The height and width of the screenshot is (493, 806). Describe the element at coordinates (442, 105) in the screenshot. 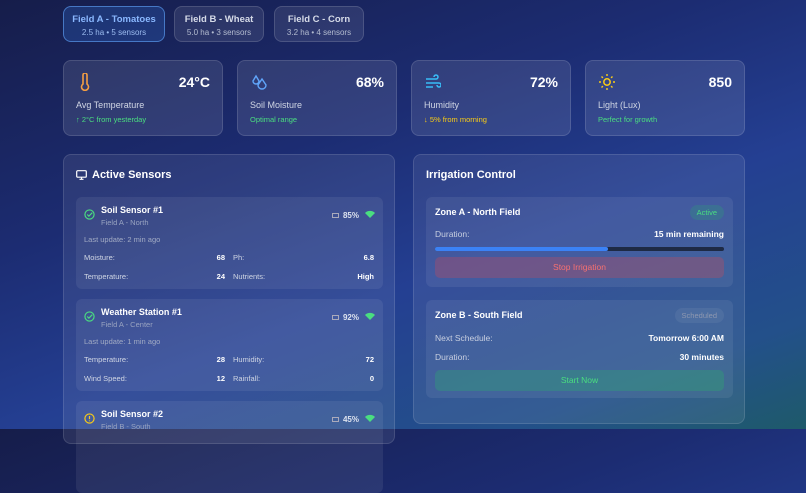

I see `stat-label: Humidity` at that location.